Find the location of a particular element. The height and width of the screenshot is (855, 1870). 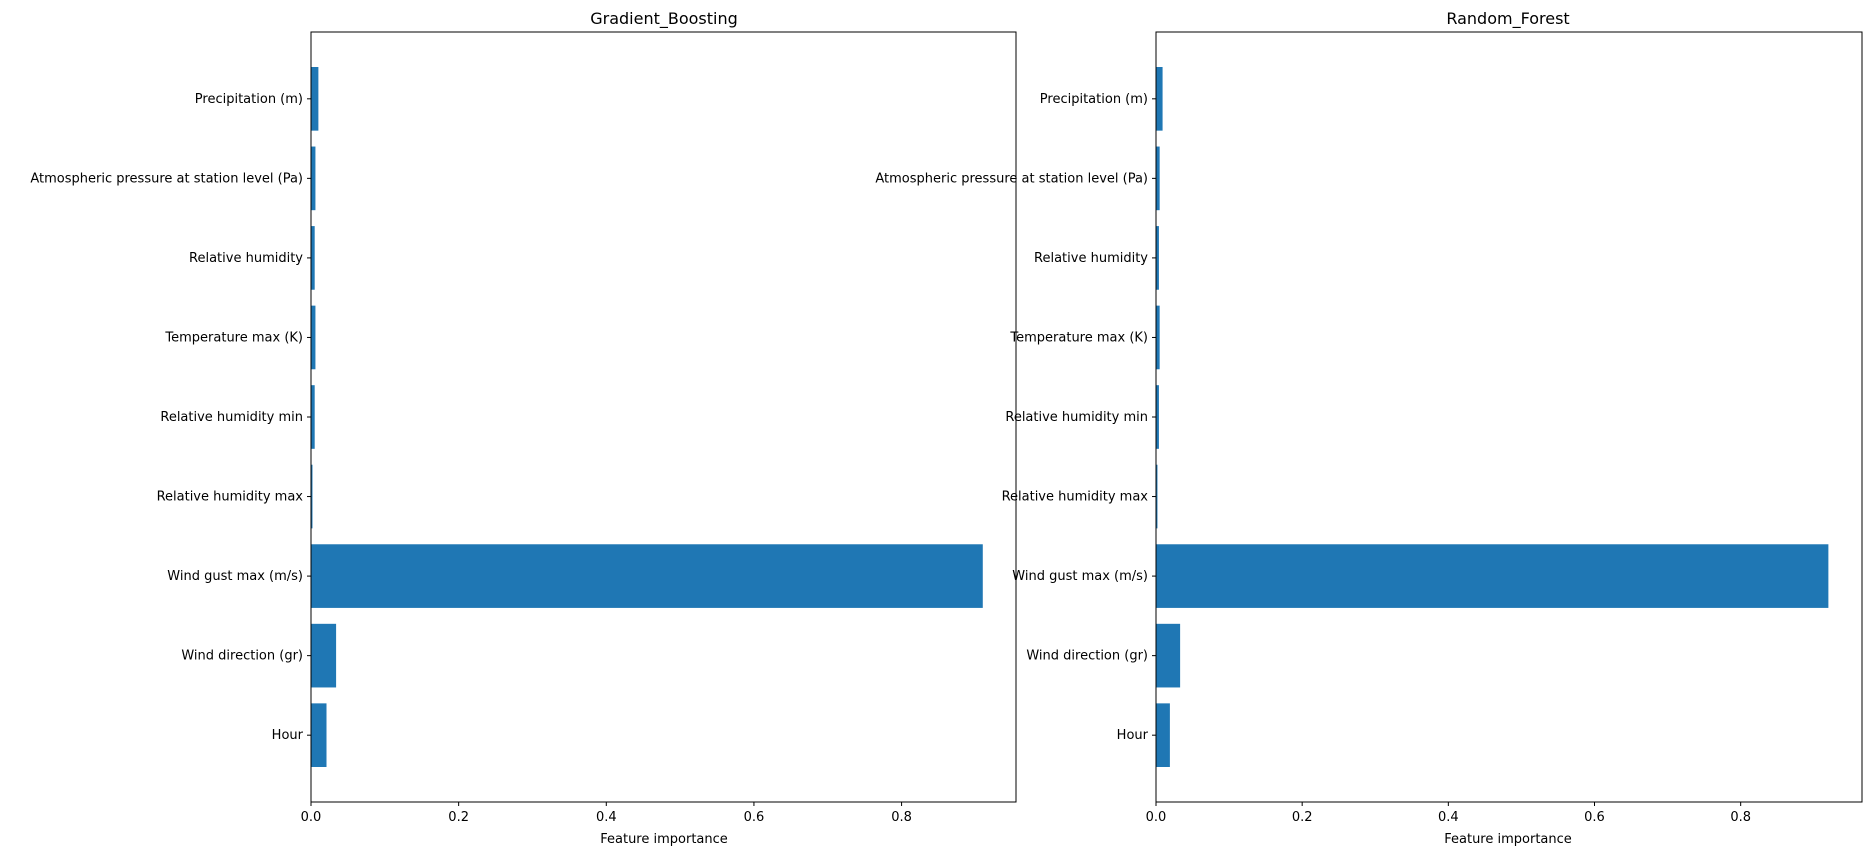

chart-title: Random_Forest is located at coordinates (1507, 19).